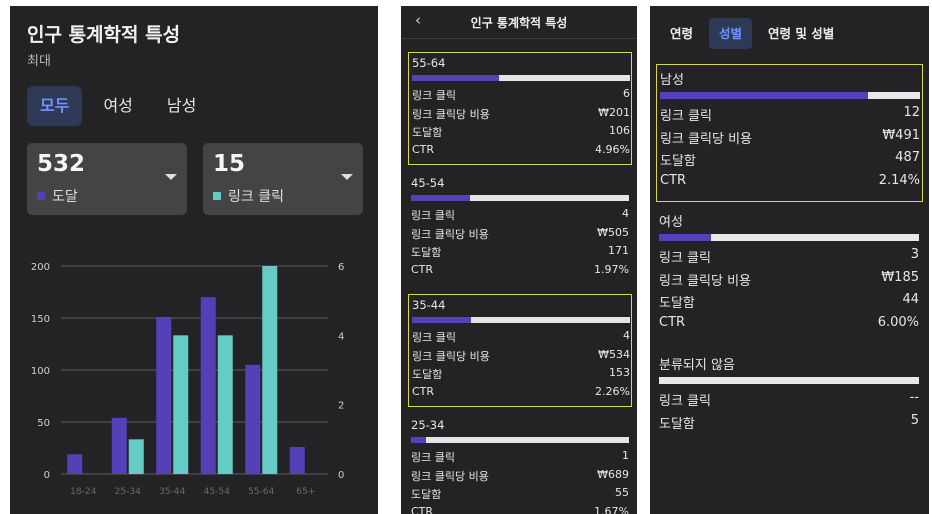 The width and height of the screenshot is (932, 514). I want to click on stat-value: --, so click(914, 397).